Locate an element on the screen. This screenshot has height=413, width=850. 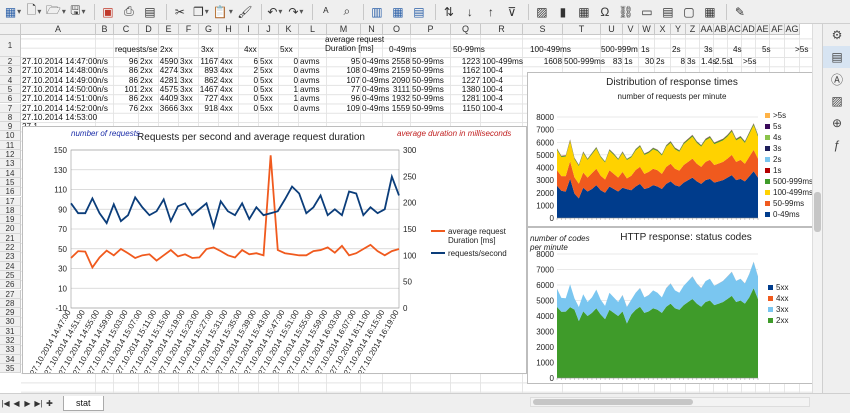
select-all-corner is located at coordinates (10, 29).